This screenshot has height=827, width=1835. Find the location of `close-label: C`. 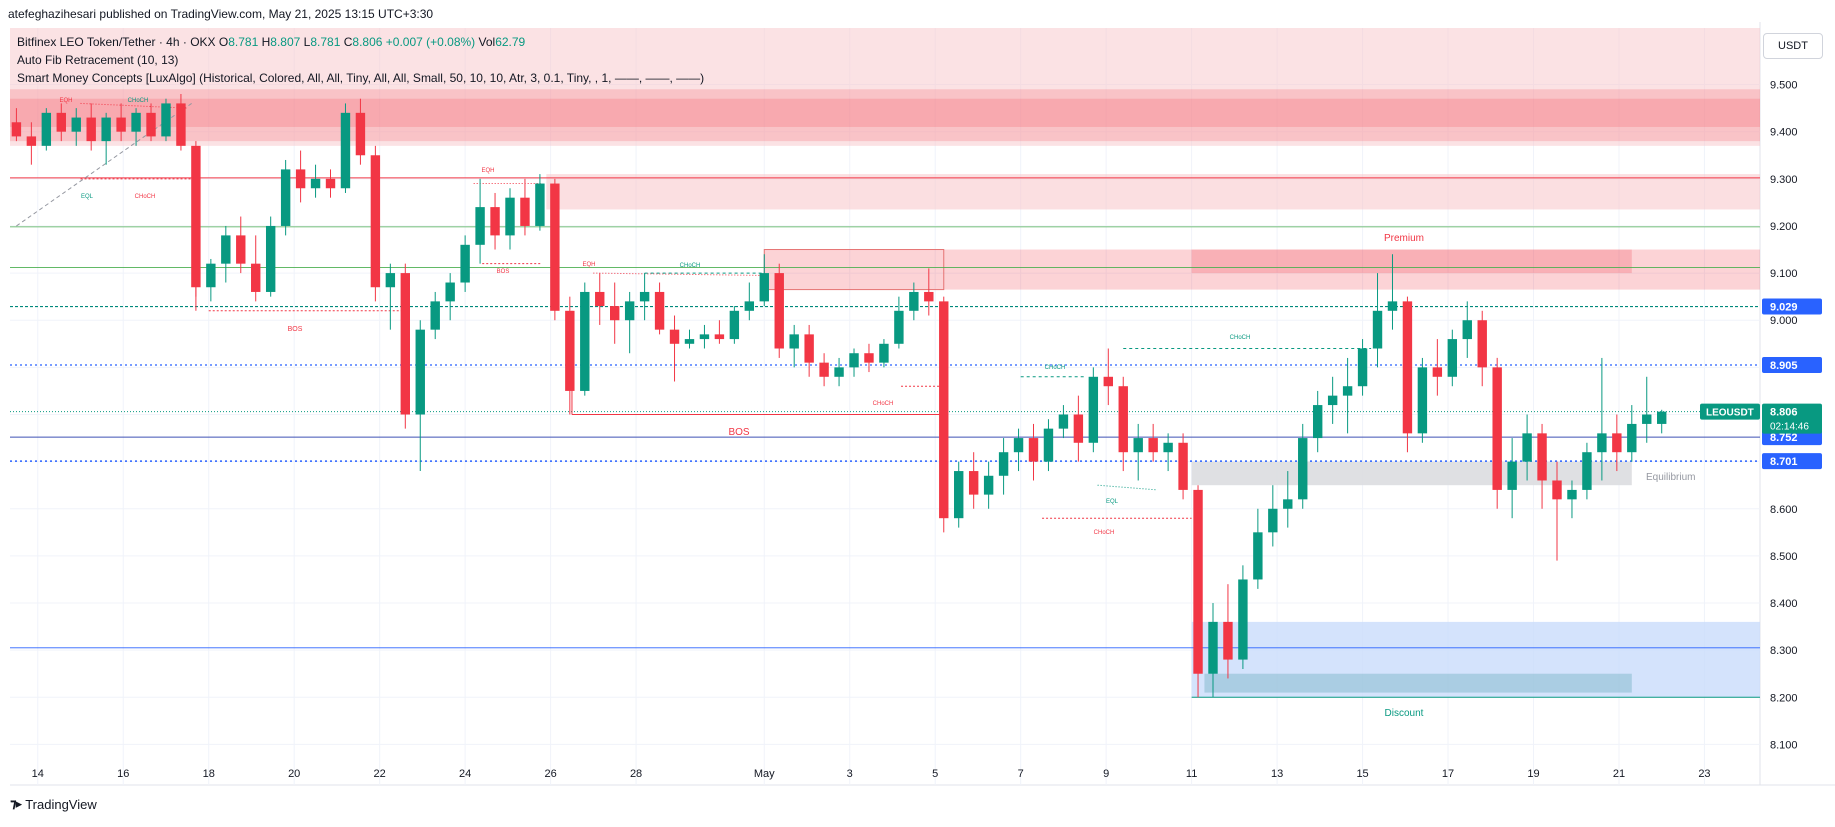

close-label: C is located at coordinates (348, 42).